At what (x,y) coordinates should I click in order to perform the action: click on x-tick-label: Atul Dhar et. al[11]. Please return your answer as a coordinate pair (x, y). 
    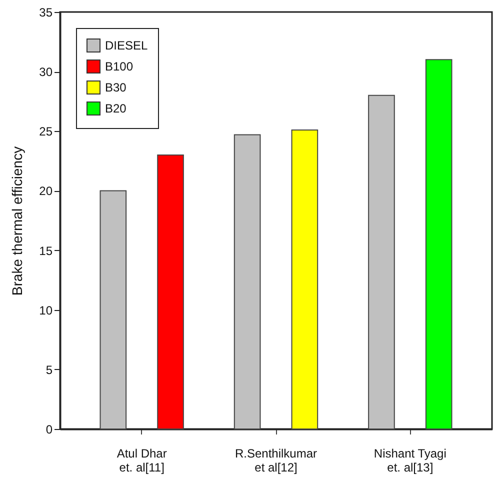
    Looking at the image, I should click on (141, 460).